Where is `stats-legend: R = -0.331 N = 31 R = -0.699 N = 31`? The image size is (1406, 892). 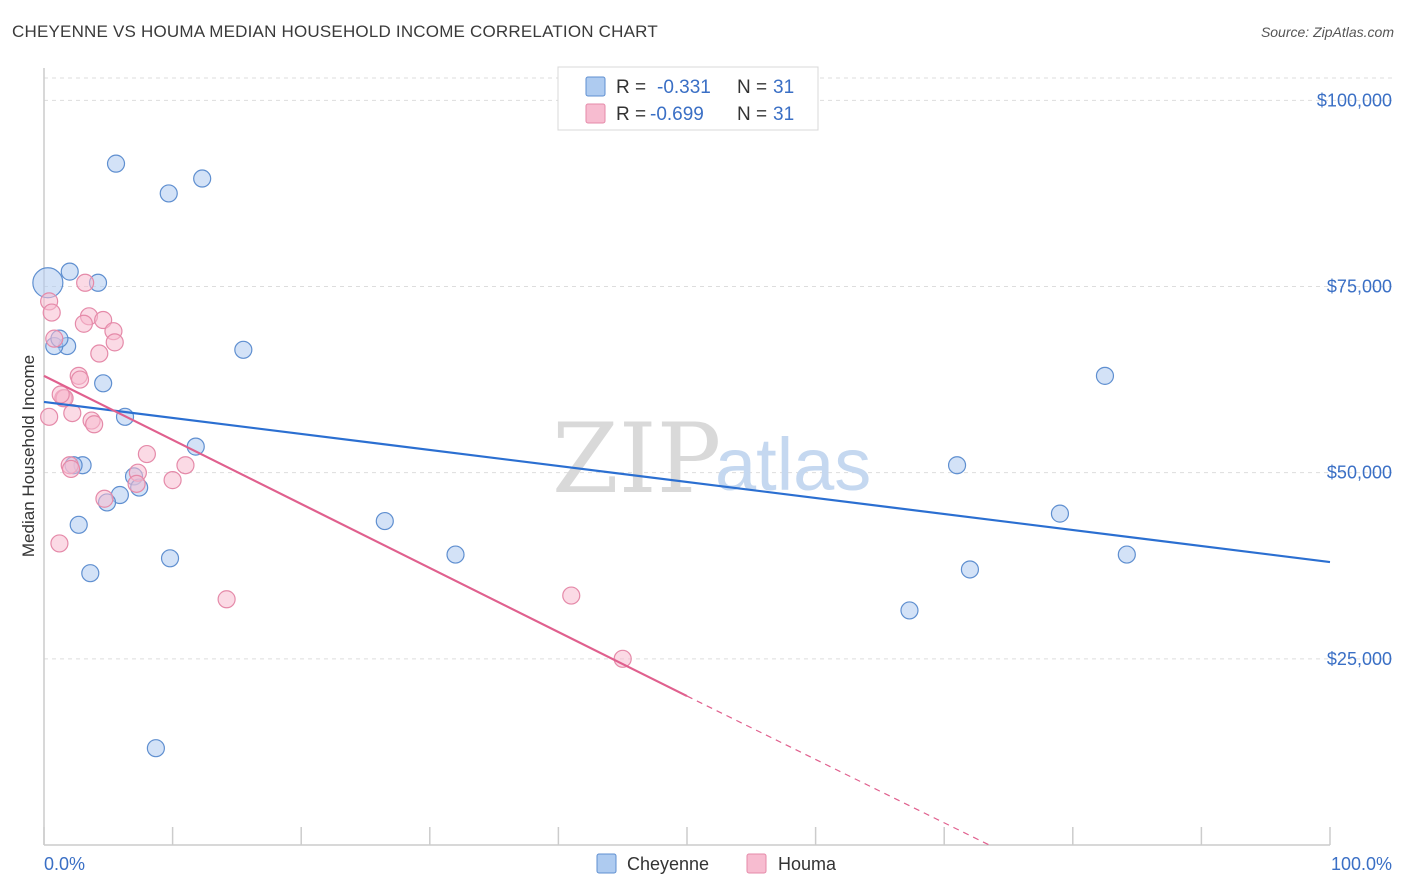 stats-legend: R = -0.331 N = 31 R = -0.699 N = 31 is located at coordinates (688, 98).